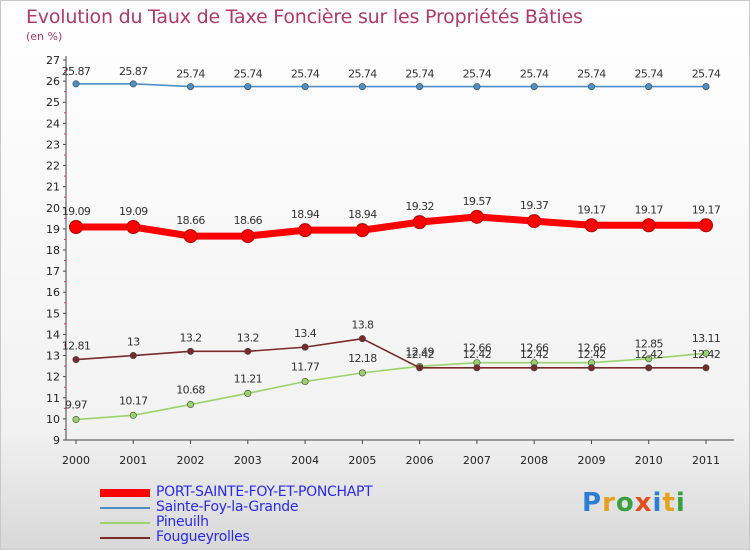 The width and height of the screenshot is (750, 550). I want to click on data-label: 13, so click(133, 342).